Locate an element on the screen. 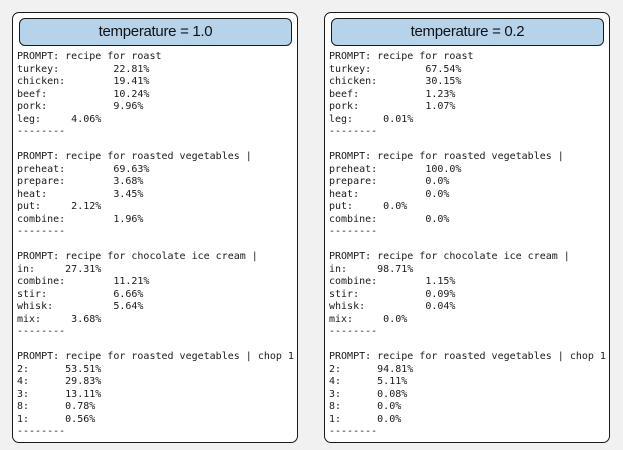 This screenshot has width=623, height=450. token-probability-row: 1: 0.56% is located at coordinates (56, 419).